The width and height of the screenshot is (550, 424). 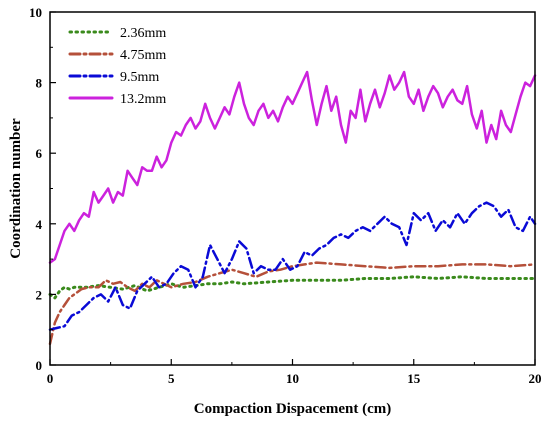 I want to click on y-tick-label: 4, so click(x=39, y=224).